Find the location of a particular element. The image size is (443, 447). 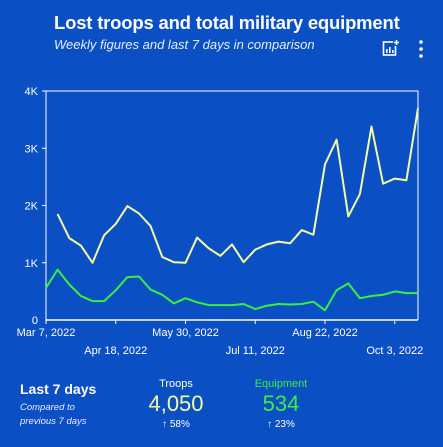

troops-delta: ↑ 58% is located at coordinates (176, 424).